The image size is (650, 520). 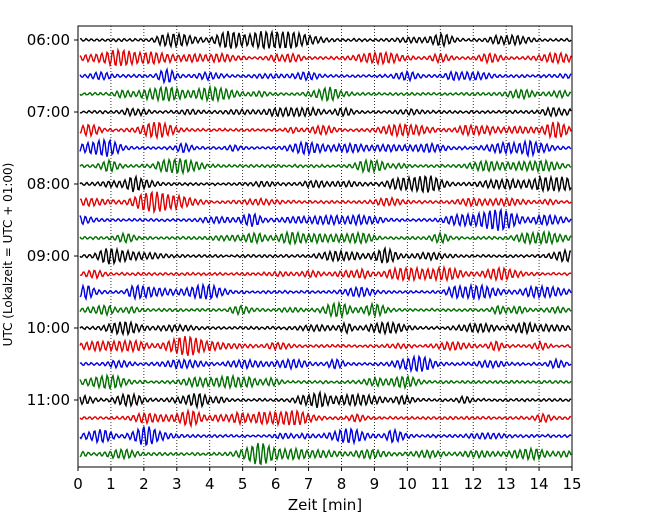 I want to click on x-tick-label: 8, so click(x=342, y=484).